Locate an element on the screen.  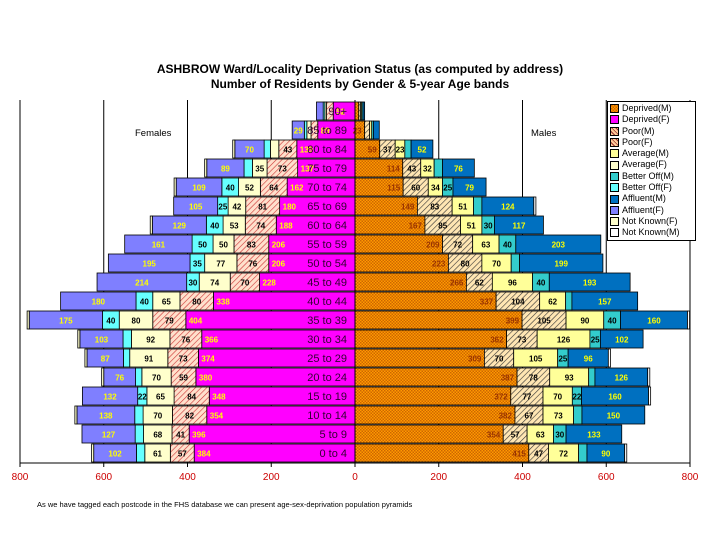
data-label: 42 is located at coordinates (236, 207).